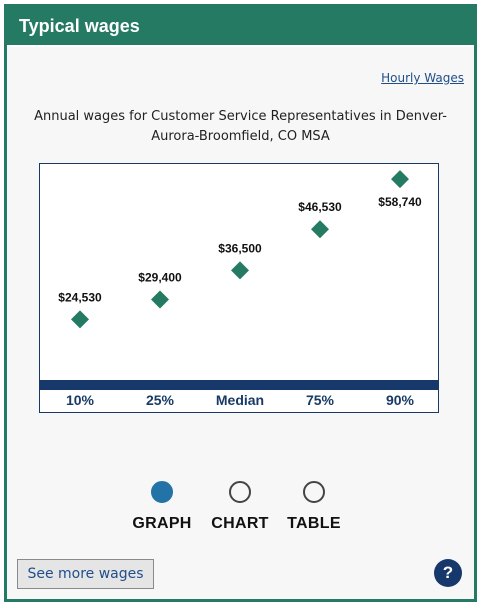 This screenshot has width=481, height=606. What do you see at coordinates (240, 507) in the screenshot?
I see `toggle-chart: CHART` at bounding box center [240, 507].